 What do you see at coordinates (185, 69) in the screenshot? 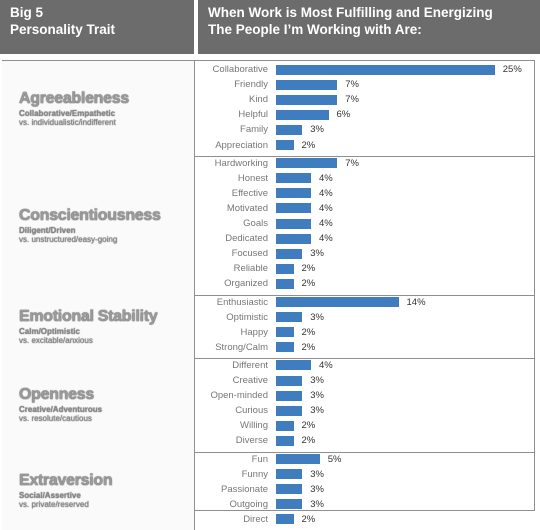
I see `category-label: Collaborative` at bounding box center [185, 69].